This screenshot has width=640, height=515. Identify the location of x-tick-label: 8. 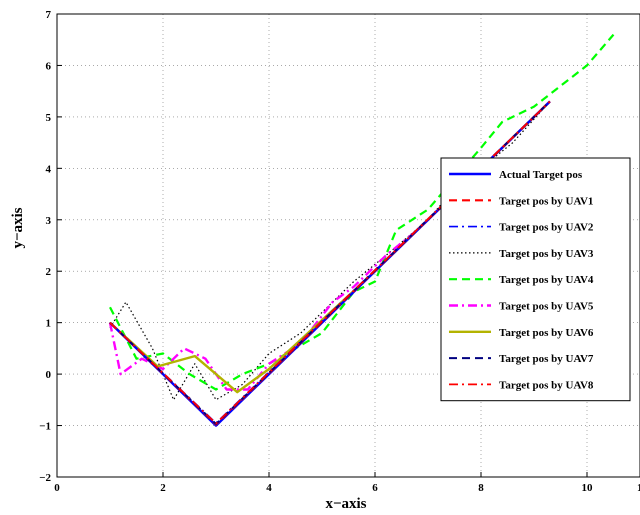
(481, 488).